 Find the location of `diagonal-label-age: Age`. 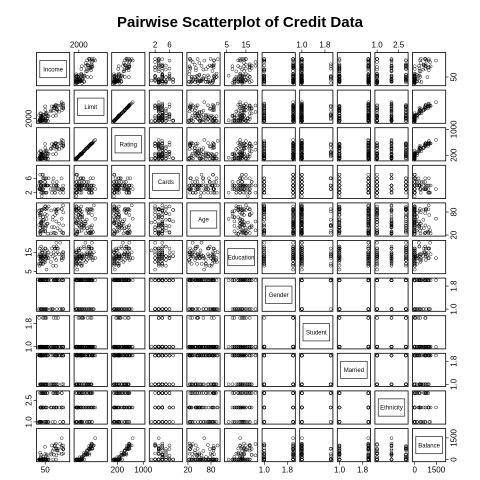

diagonal-label-age: Age is located at coordinates (203, 221).